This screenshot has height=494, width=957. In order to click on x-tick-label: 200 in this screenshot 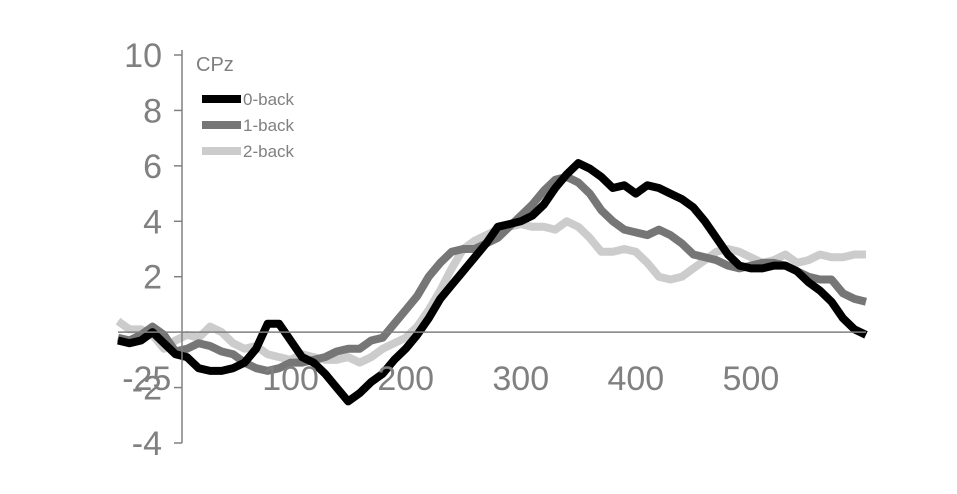, I will do `click(405, 379)`.